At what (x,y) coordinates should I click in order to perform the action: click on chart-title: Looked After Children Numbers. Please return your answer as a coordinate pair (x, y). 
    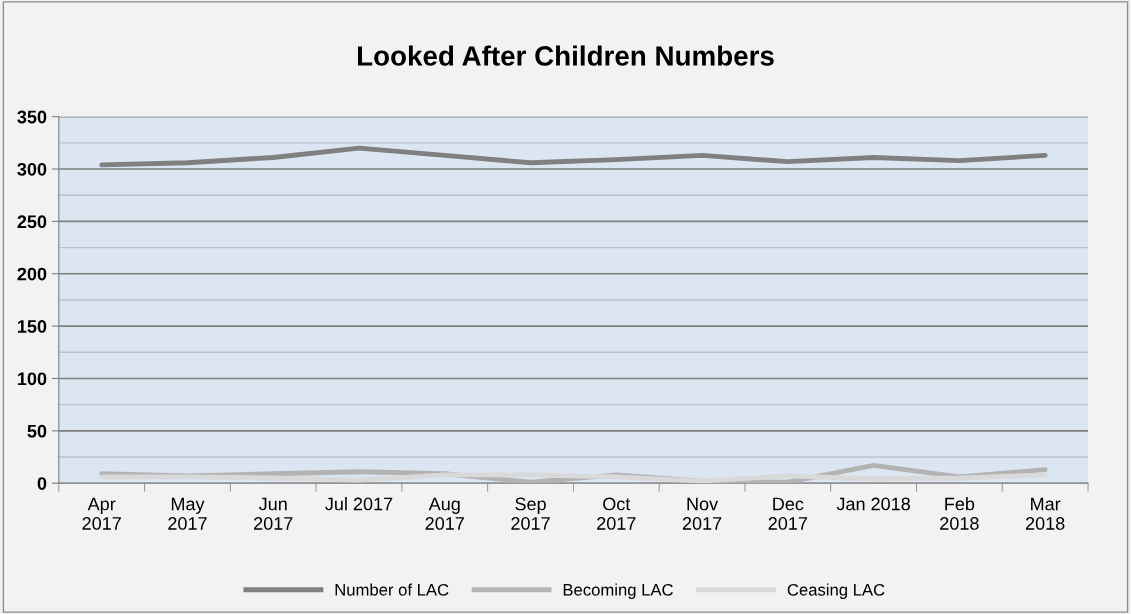
    Looking at the image, I should click on (565, 55).